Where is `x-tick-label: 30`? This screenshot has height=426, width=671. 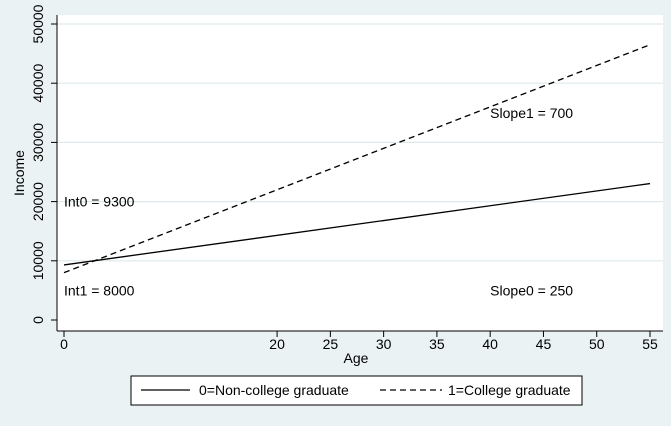
x-tick-label: 30 is located at coordinates (384, 344).